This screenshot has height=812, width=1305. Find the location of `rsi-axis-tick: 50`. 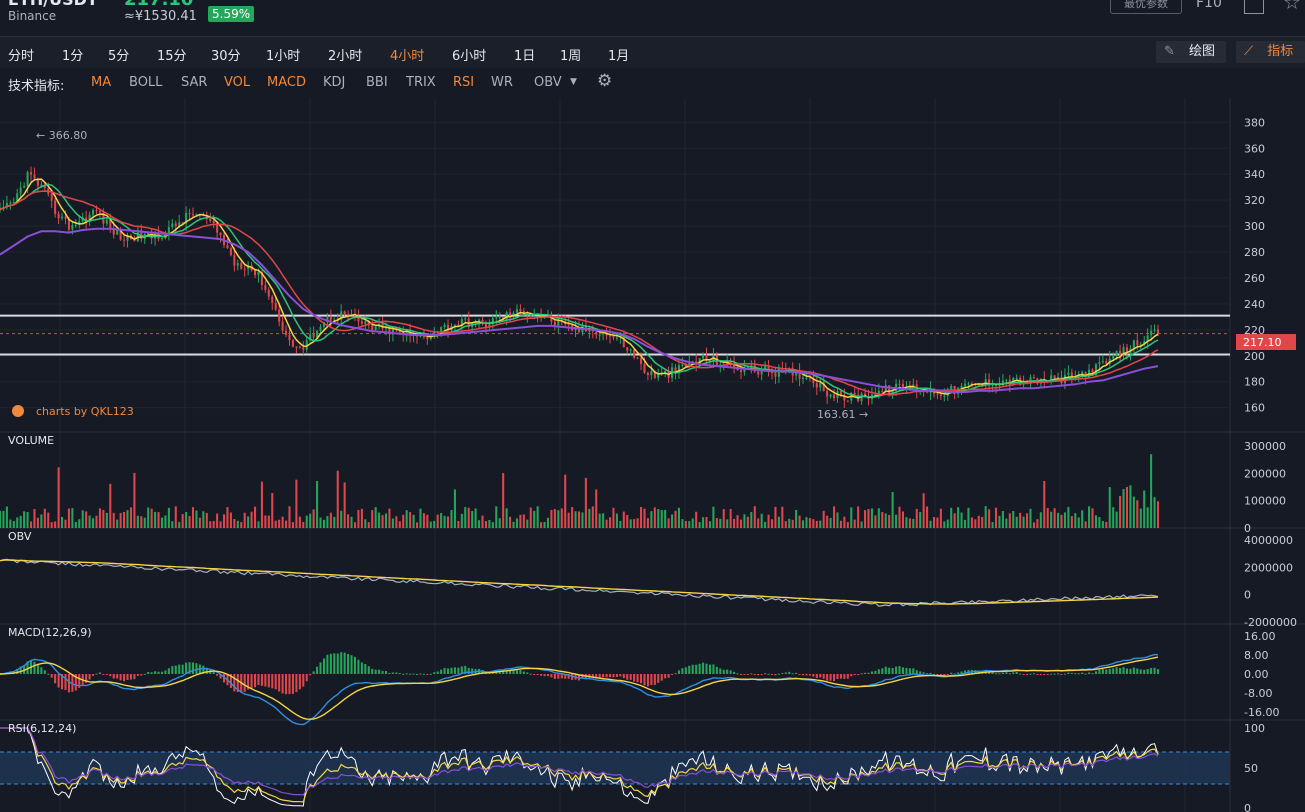

rsi-axis-tick: 50 is located at coordinates (1251, 768).